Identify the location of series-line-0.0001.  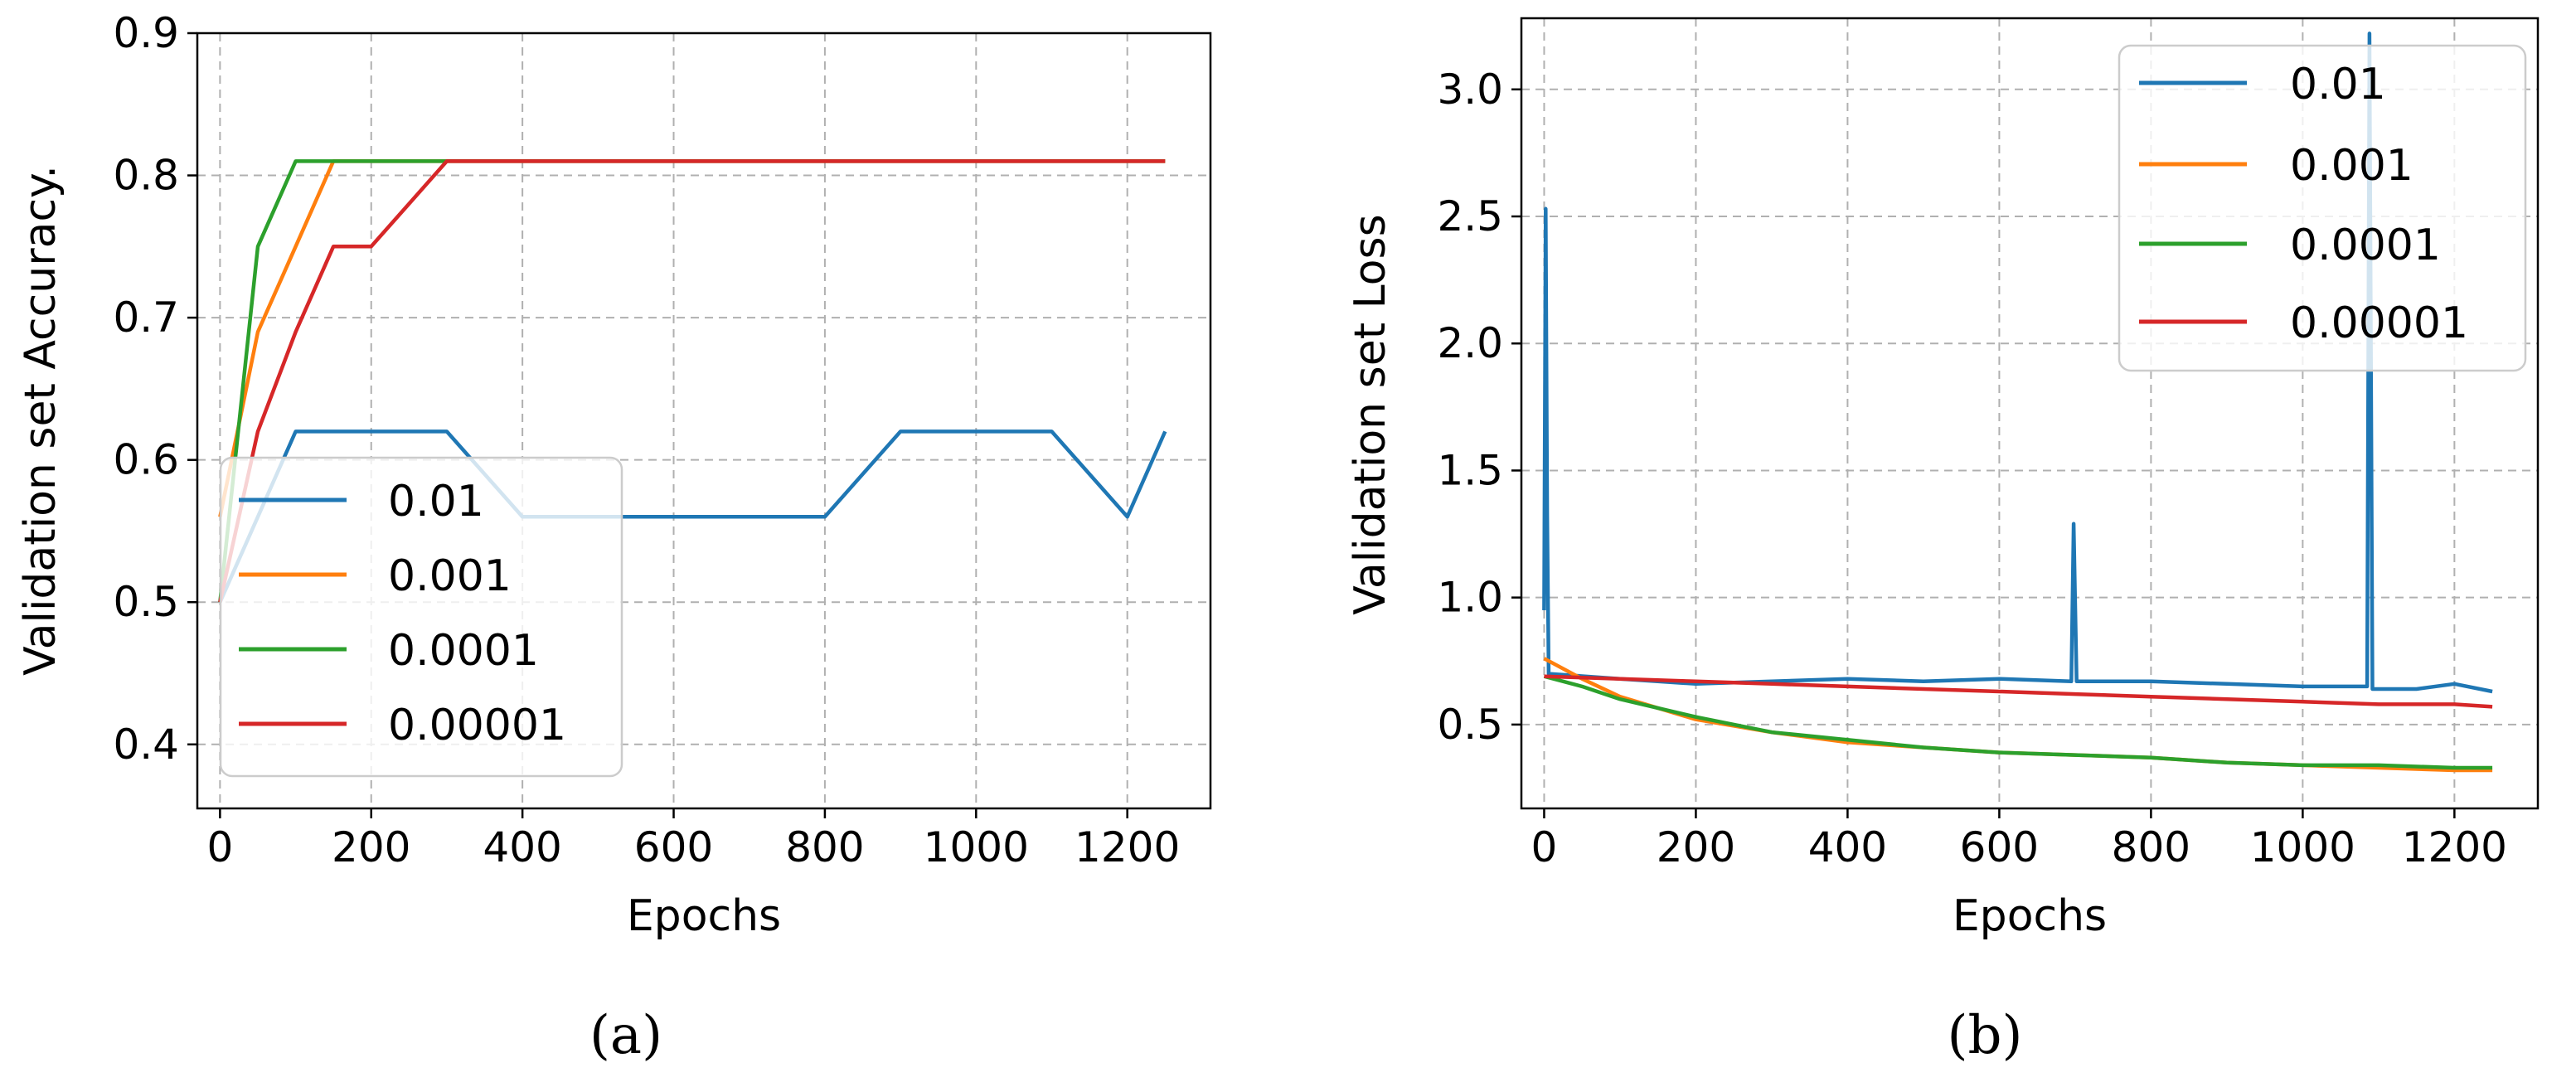
(2018, 722).